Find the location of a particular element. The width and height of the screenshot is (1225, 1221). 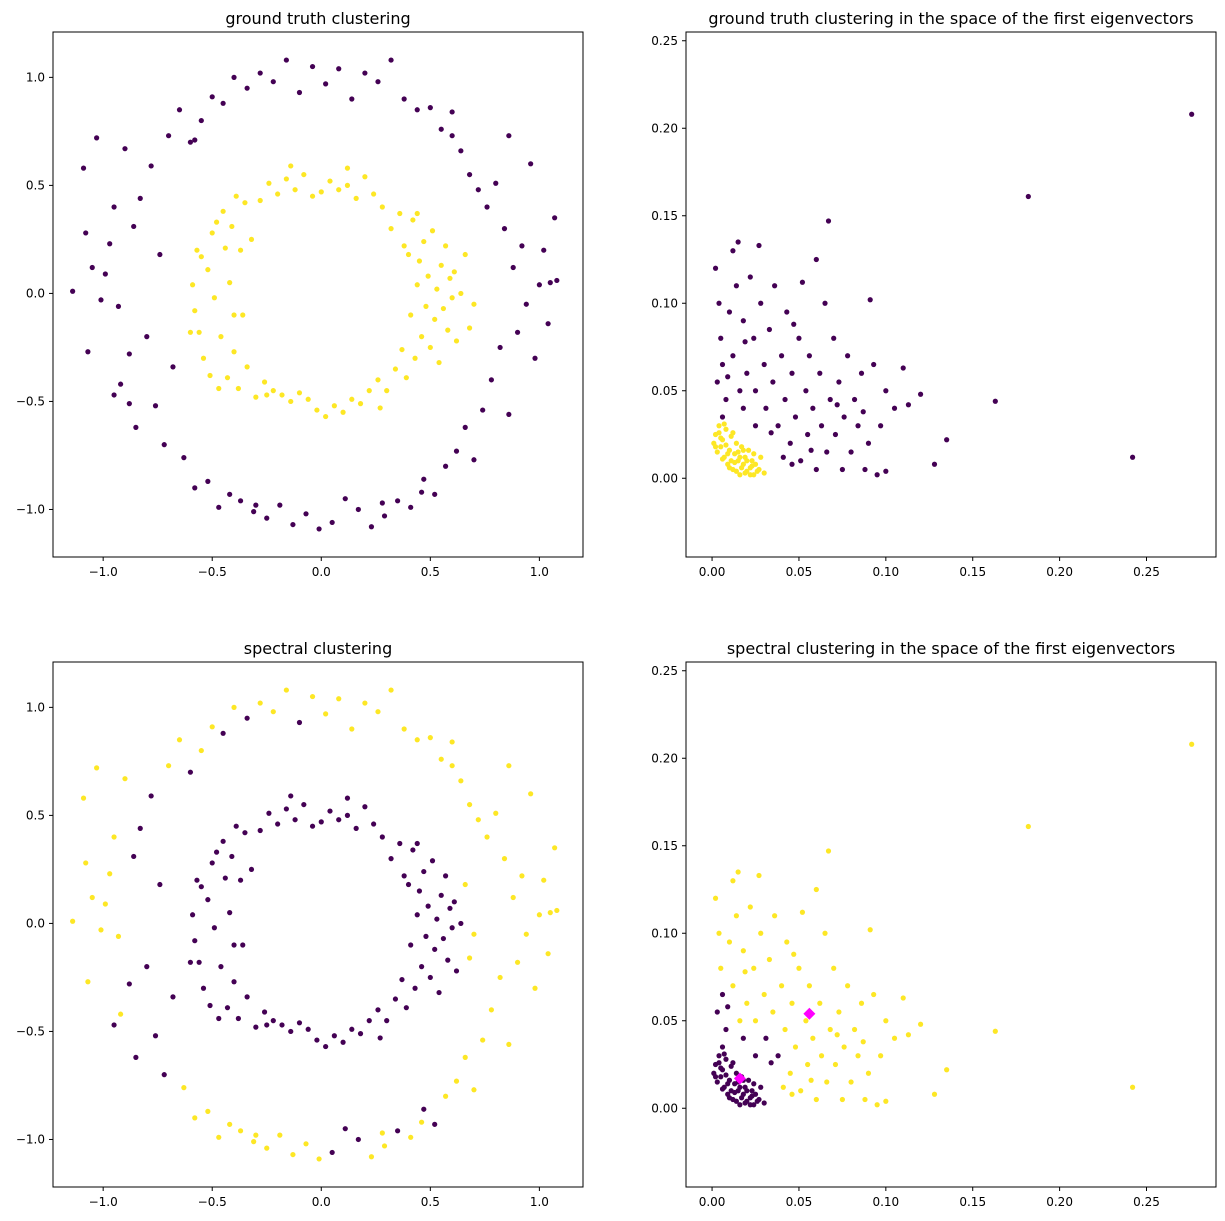

sc-eigen-ytick-label: 0.15 is located at coordinates (664, 846).